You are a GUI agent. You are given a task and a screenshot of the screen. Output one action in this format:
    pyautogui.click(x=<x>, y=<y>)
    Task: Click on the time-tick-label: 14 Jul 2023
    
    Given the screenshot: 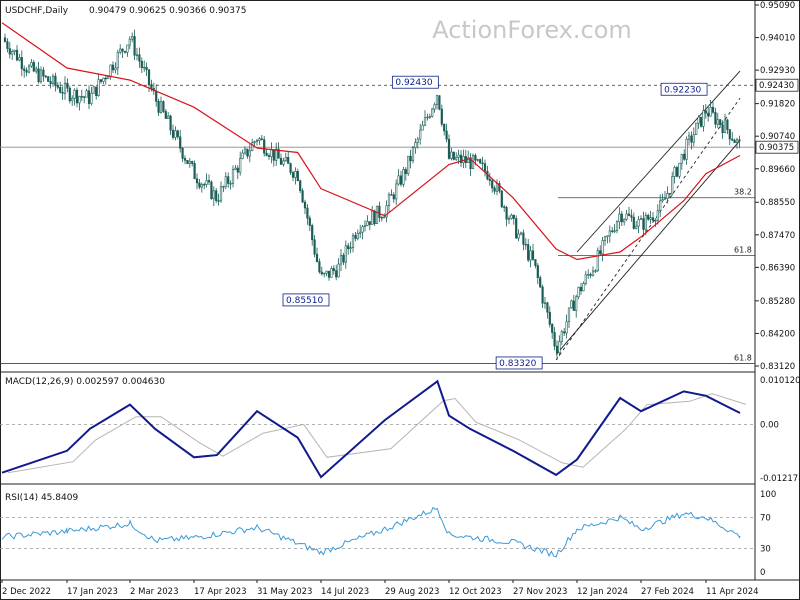 What is the action you would take?
    pyautogui.click(x=345, y=592)
    